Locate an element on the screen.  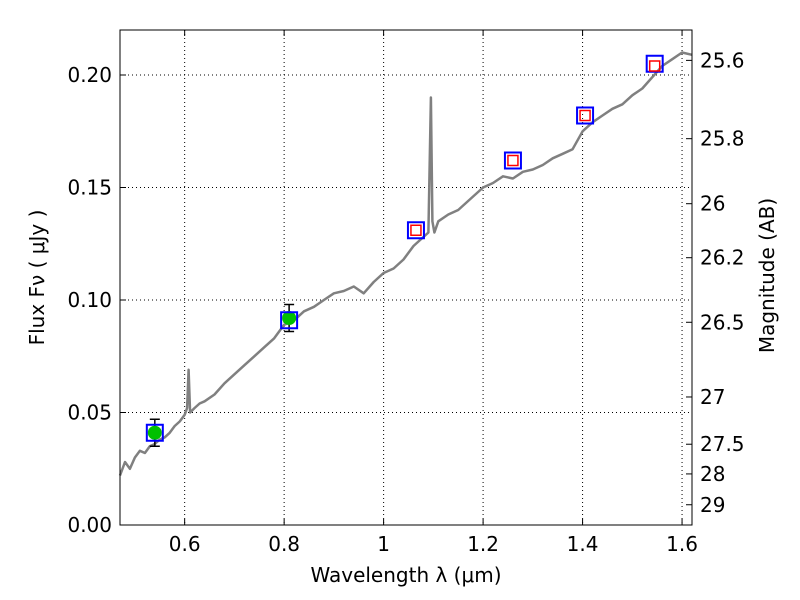
y-tick-label: 0.00 is located at coordinates (89, 525).